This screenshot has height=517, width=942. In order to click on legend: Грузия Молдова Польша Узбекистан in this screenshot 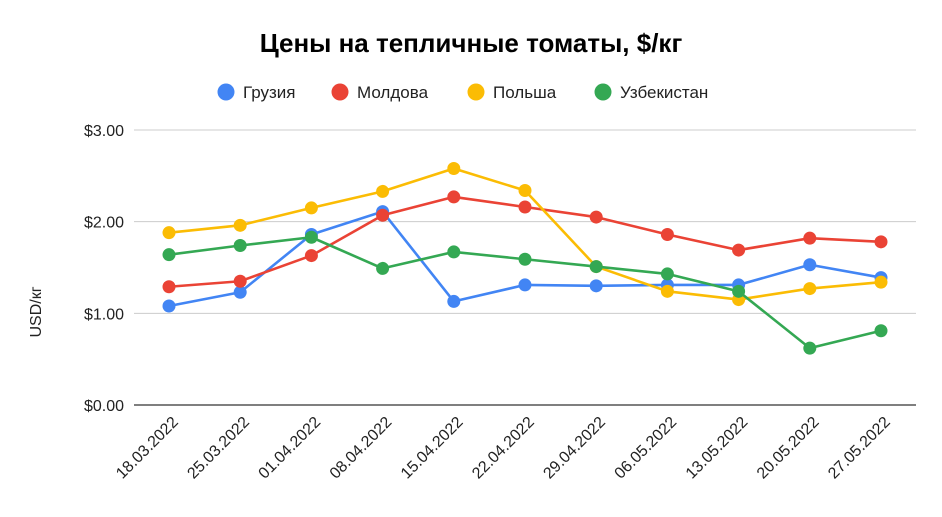, I will do `click(462, 92)`.